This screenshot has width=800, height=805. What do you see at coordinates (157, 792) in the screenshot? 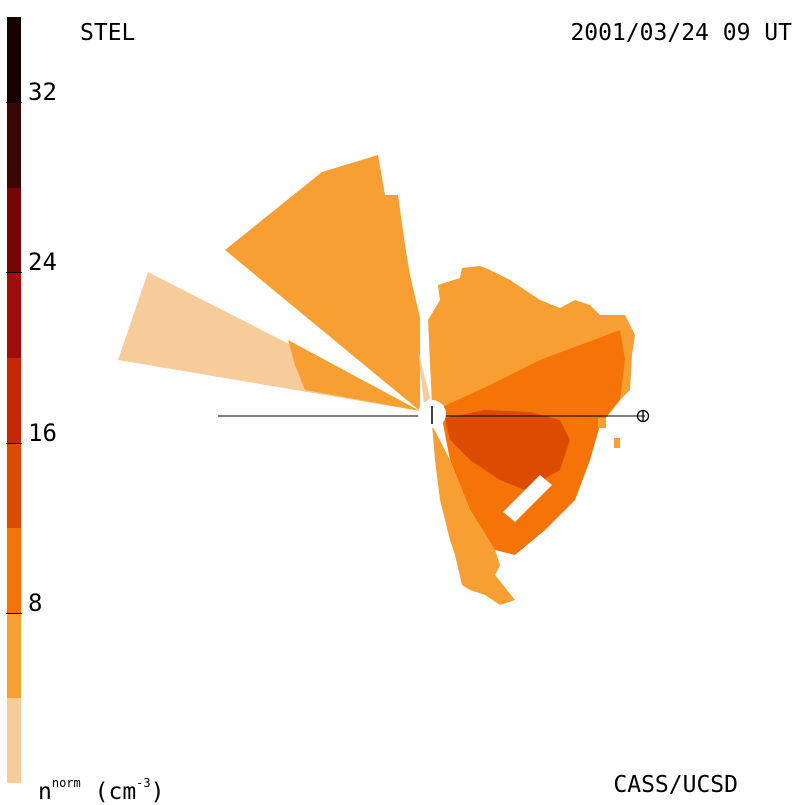
I see `unit-close: )` at bounding box center [157, 792].